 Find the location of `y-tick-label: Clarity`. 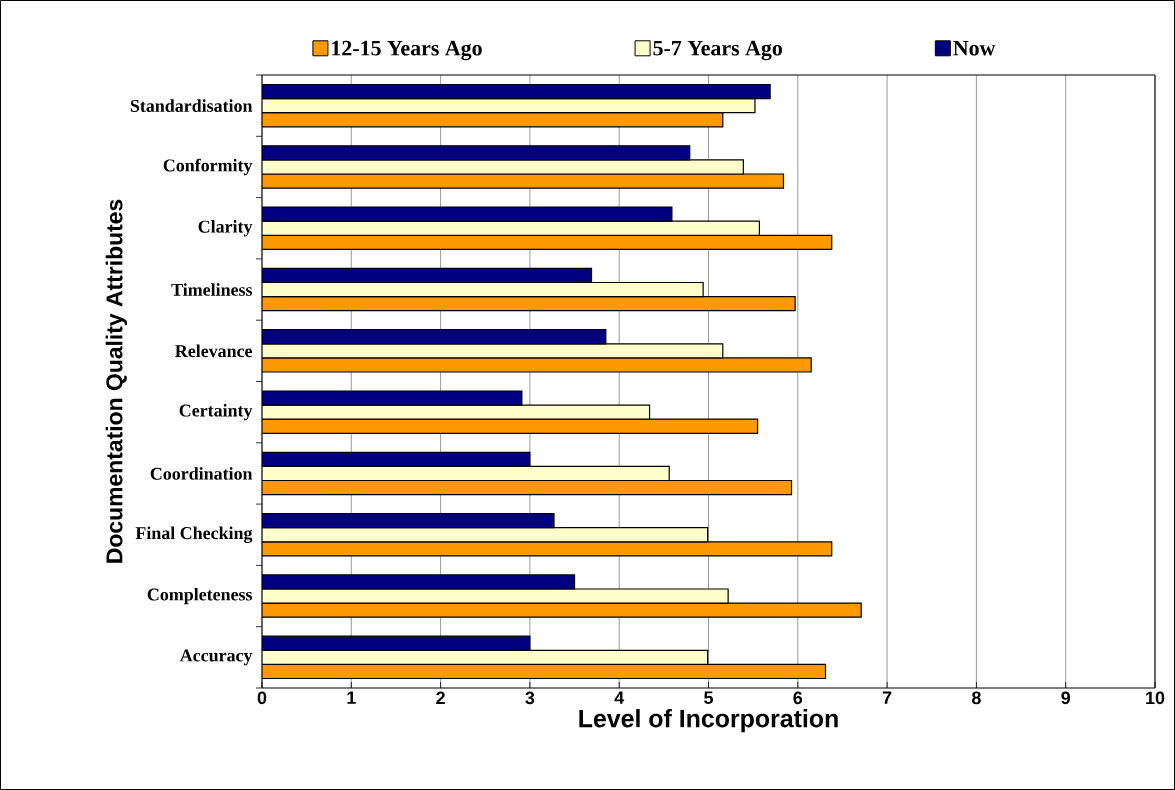

y-tick-label: Clarity is located at coordinates (225, 228).